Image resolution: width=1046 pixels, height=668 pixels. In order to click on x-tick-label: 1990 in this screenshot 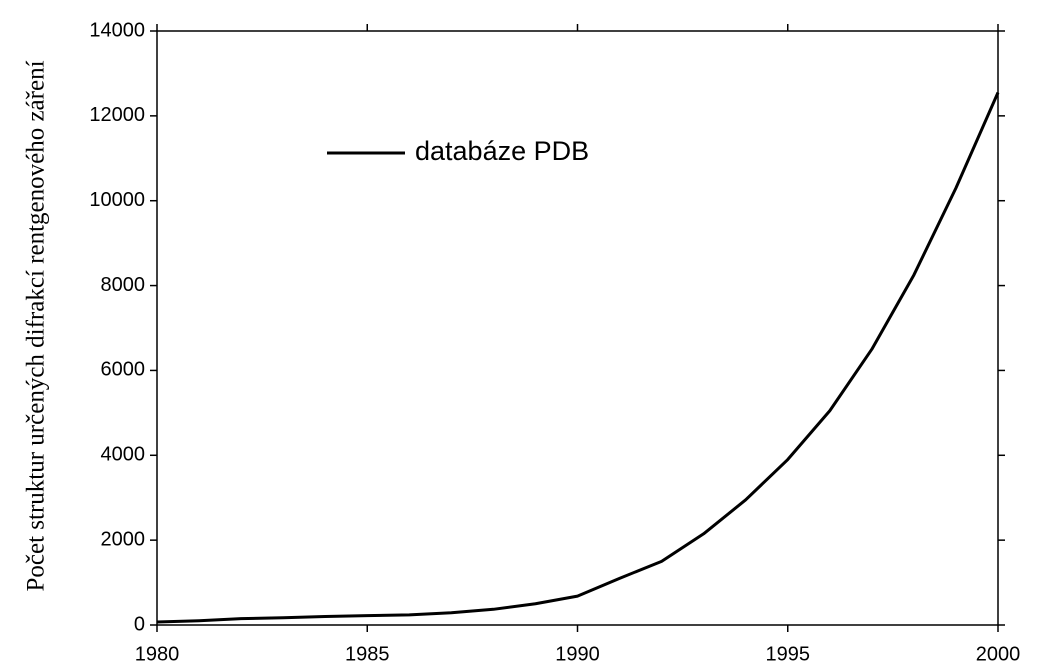, I will do `click(577, 654)`.